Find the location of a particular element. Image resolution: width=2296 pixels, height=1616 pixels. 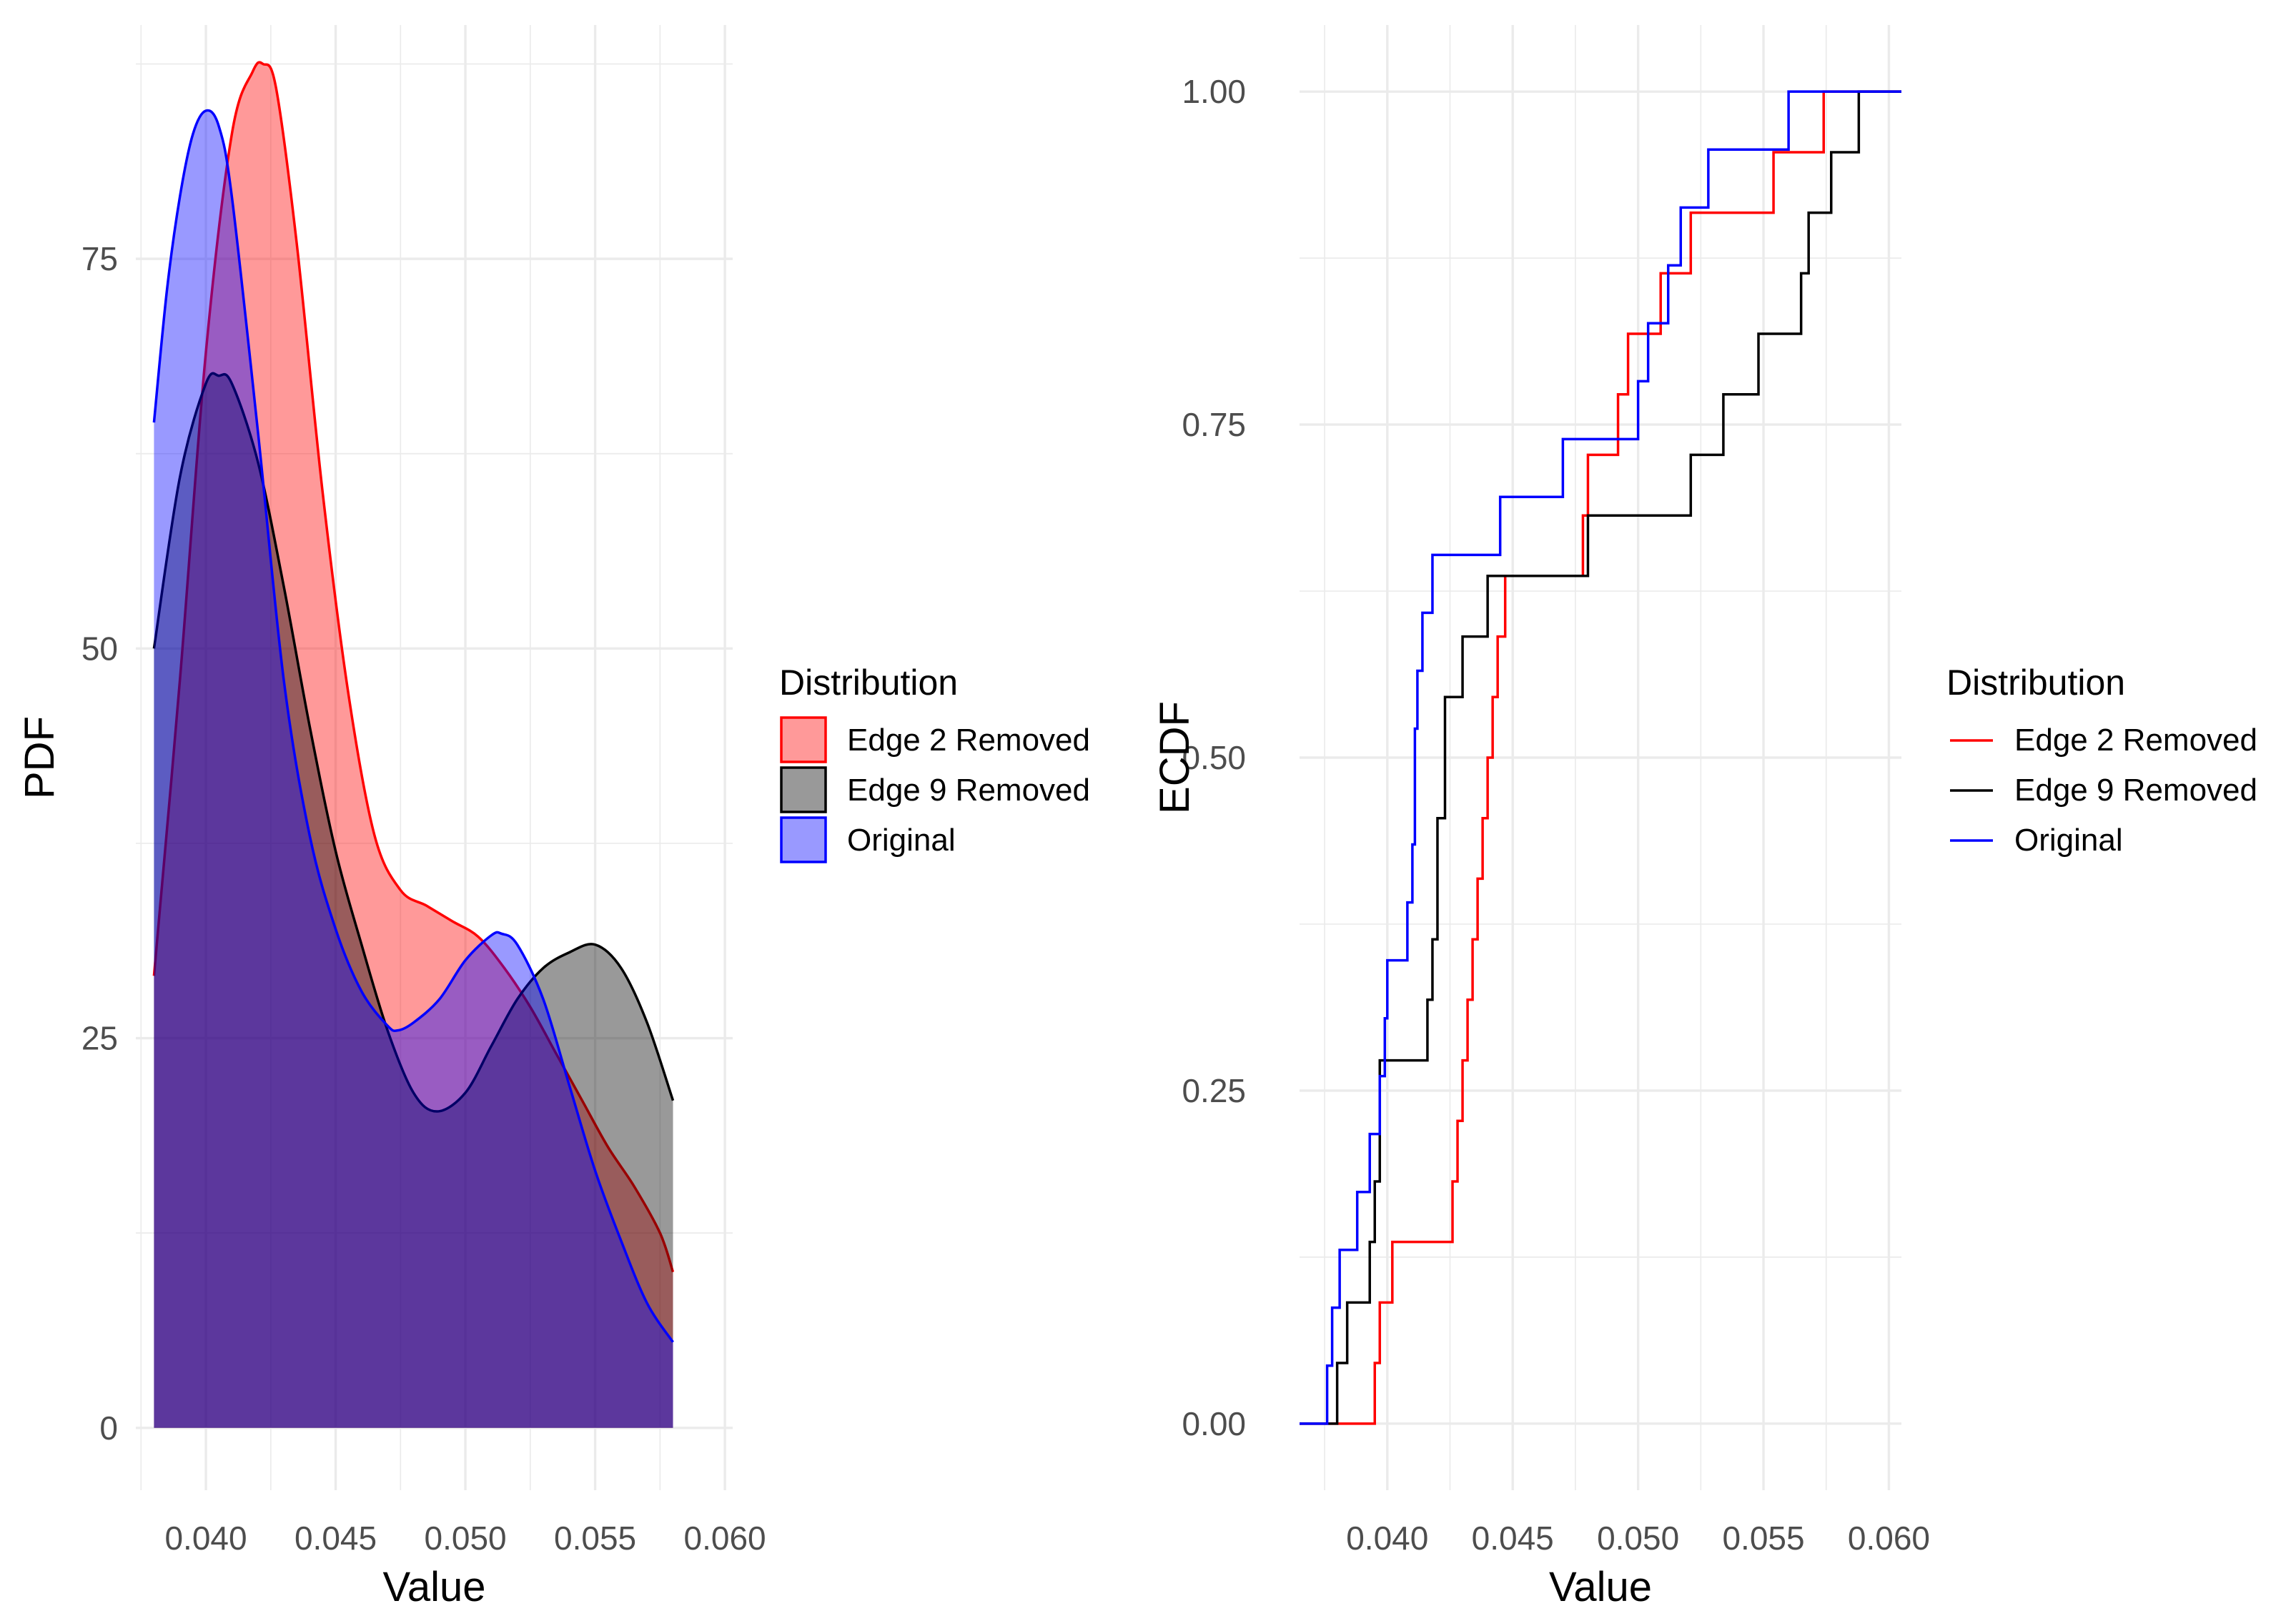

pdf-legend-title: Distribution is located at coordinates (868, 683).